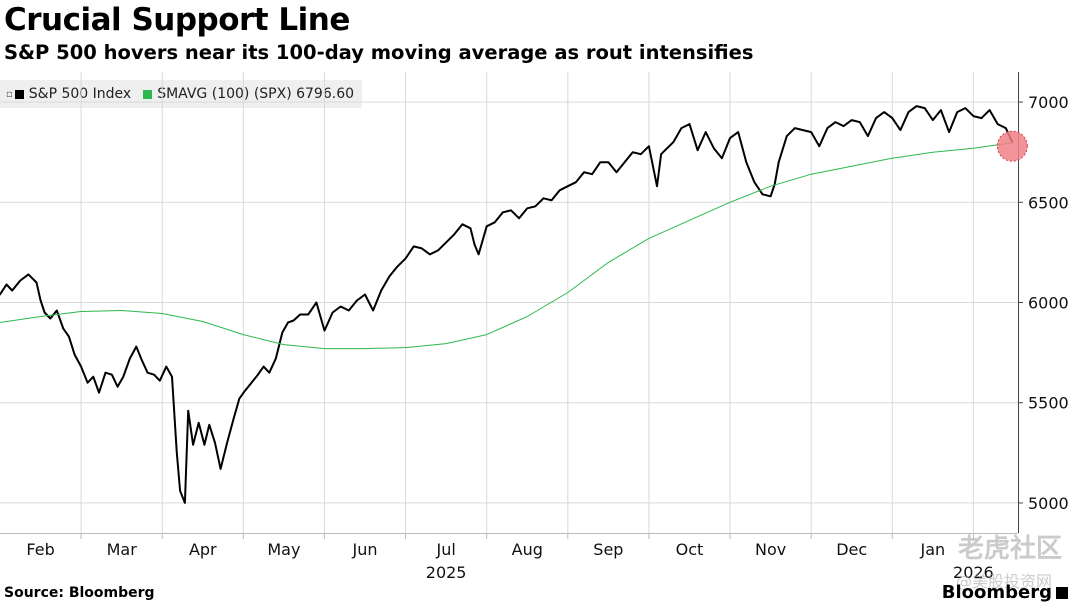 The width and height of the screenshot is (1080, 608). I want to click on legend-item-smavg: SMAVG (100) (SPX) 6796.60, so click(248, 94).